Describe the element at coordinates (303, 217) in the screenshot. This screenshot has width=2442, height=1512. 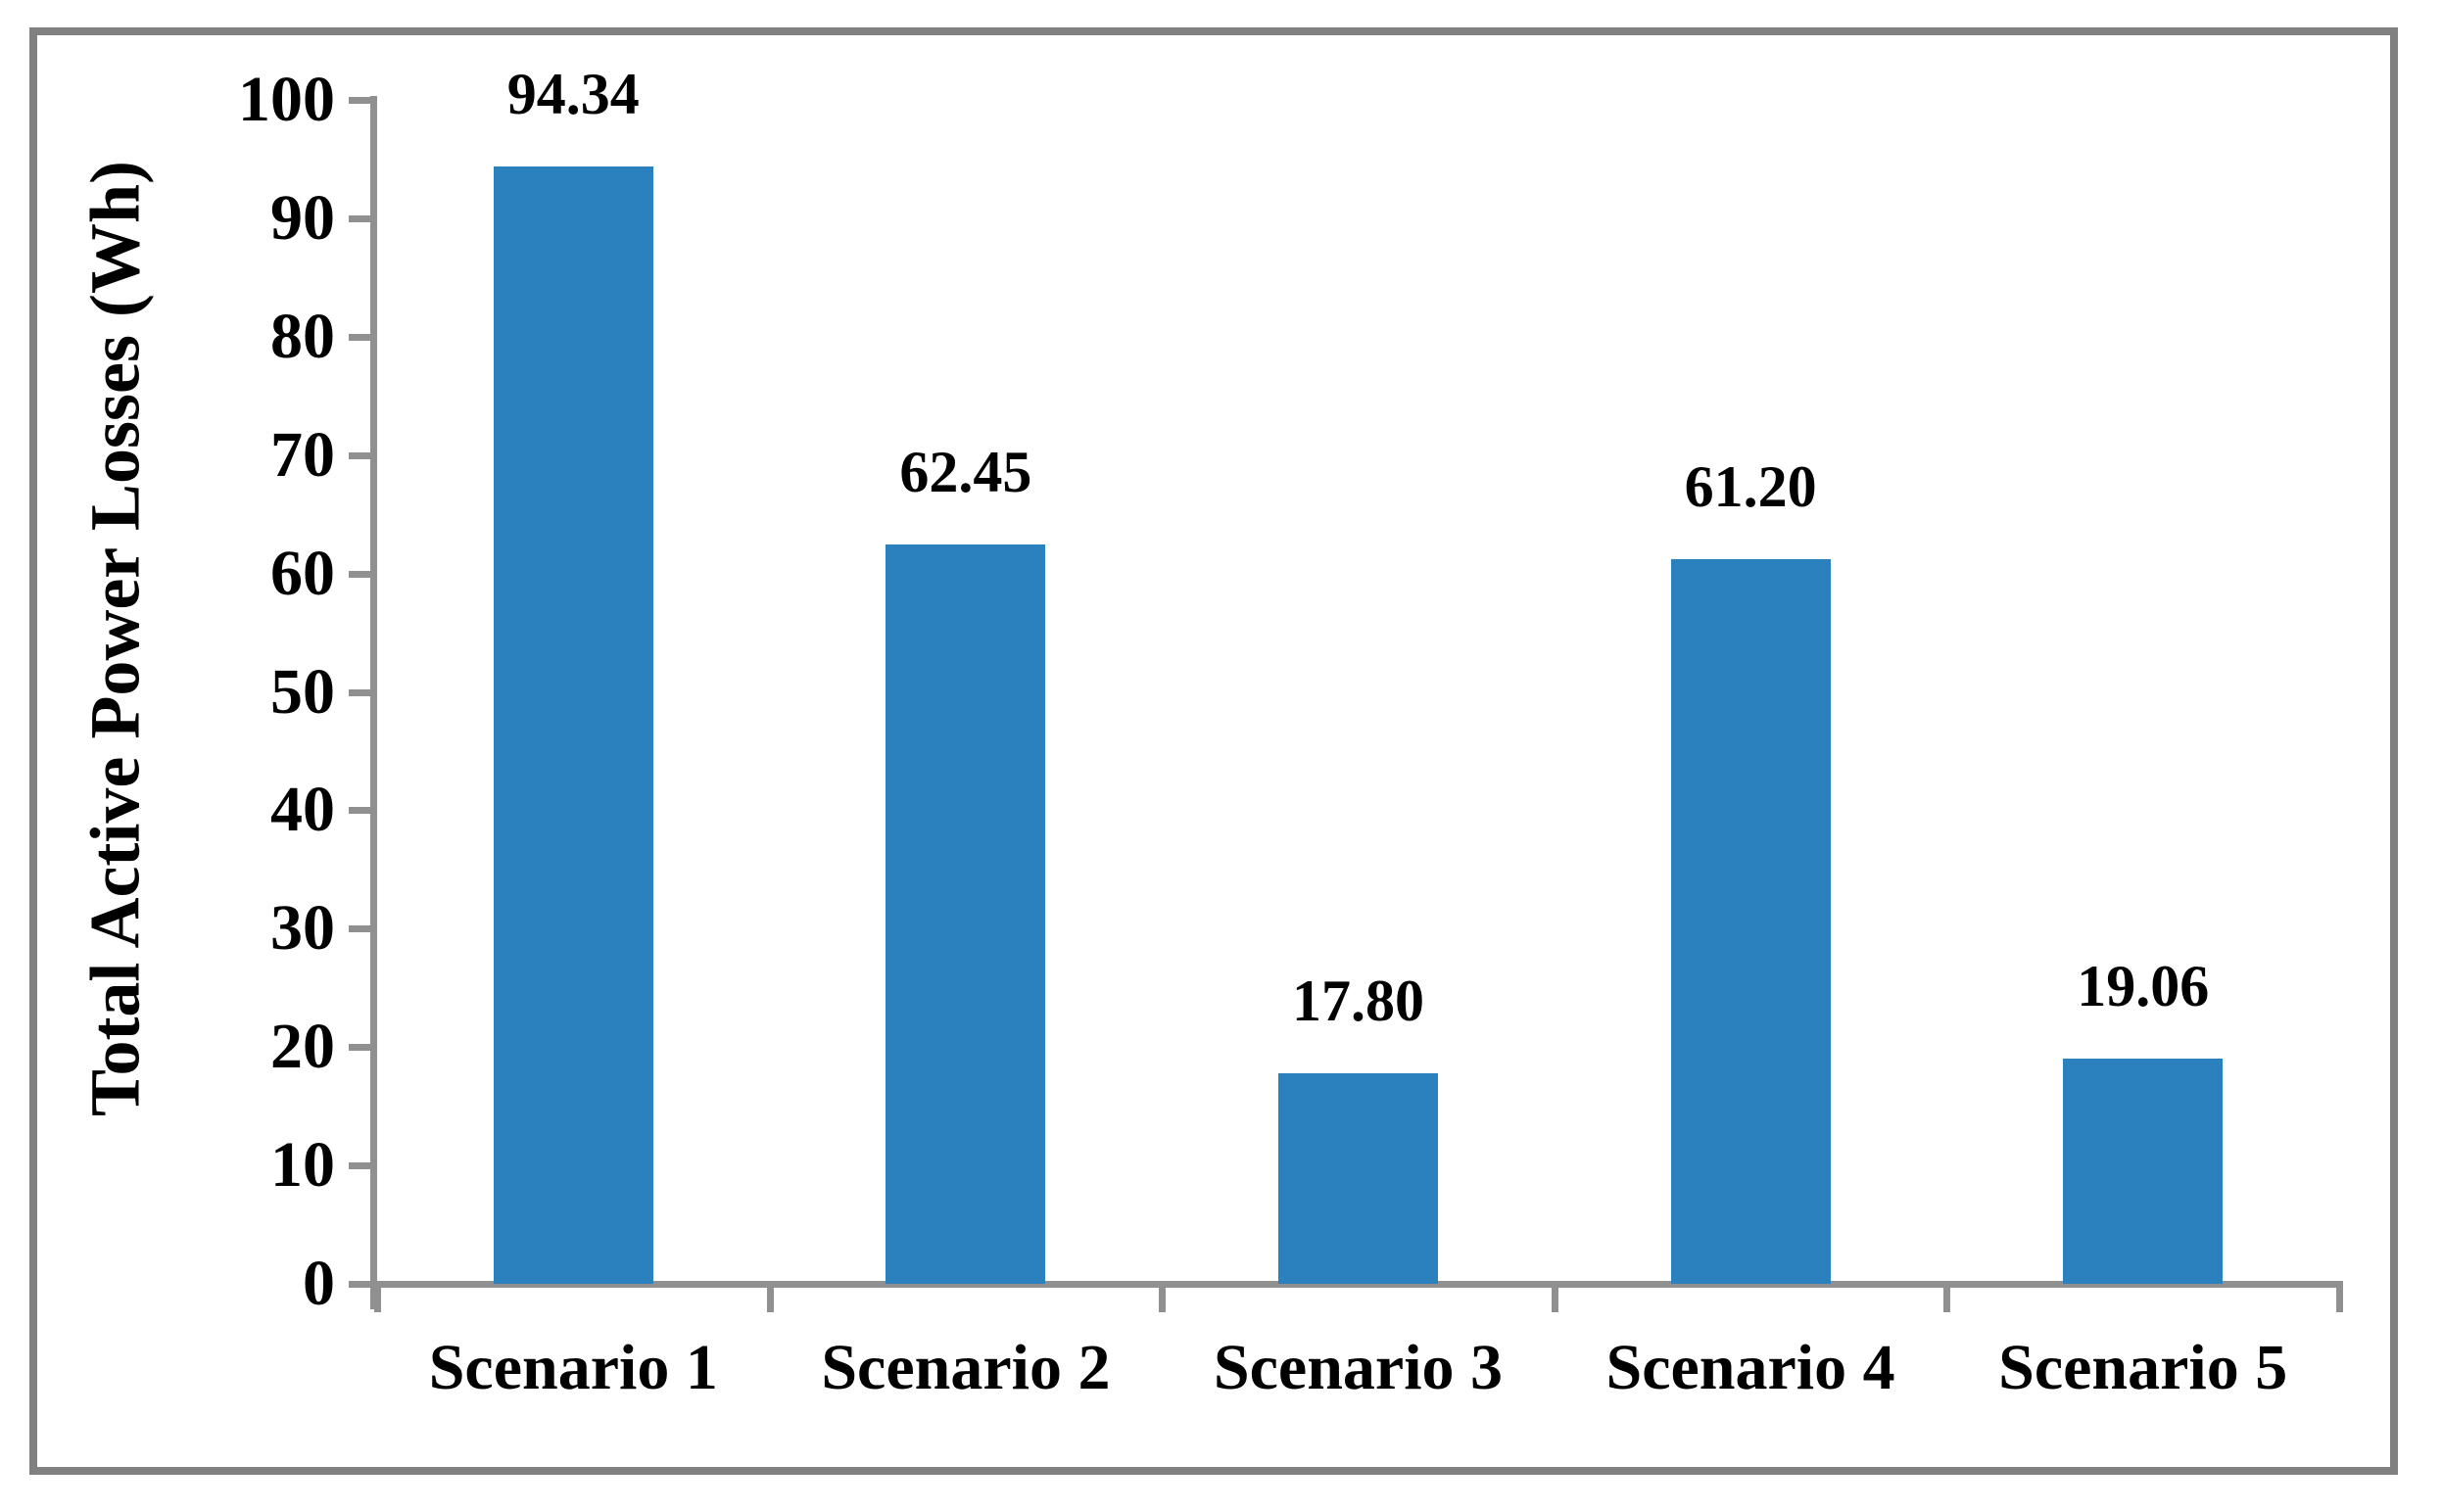
I see `y-tick-label: 90` at that location.